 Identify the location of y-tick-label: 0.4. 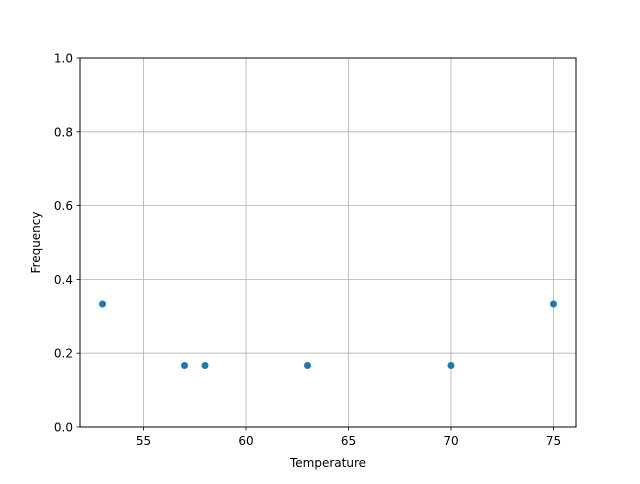
(63, 280).